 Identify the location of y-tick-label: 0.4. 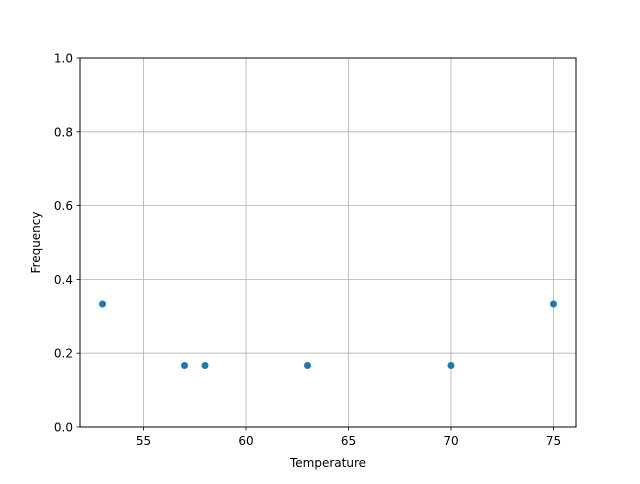
(63, 280).